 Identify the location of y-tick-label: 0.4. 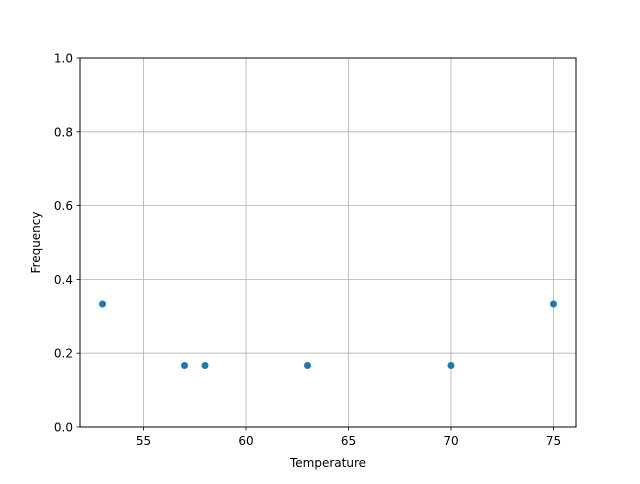
(63, 280).